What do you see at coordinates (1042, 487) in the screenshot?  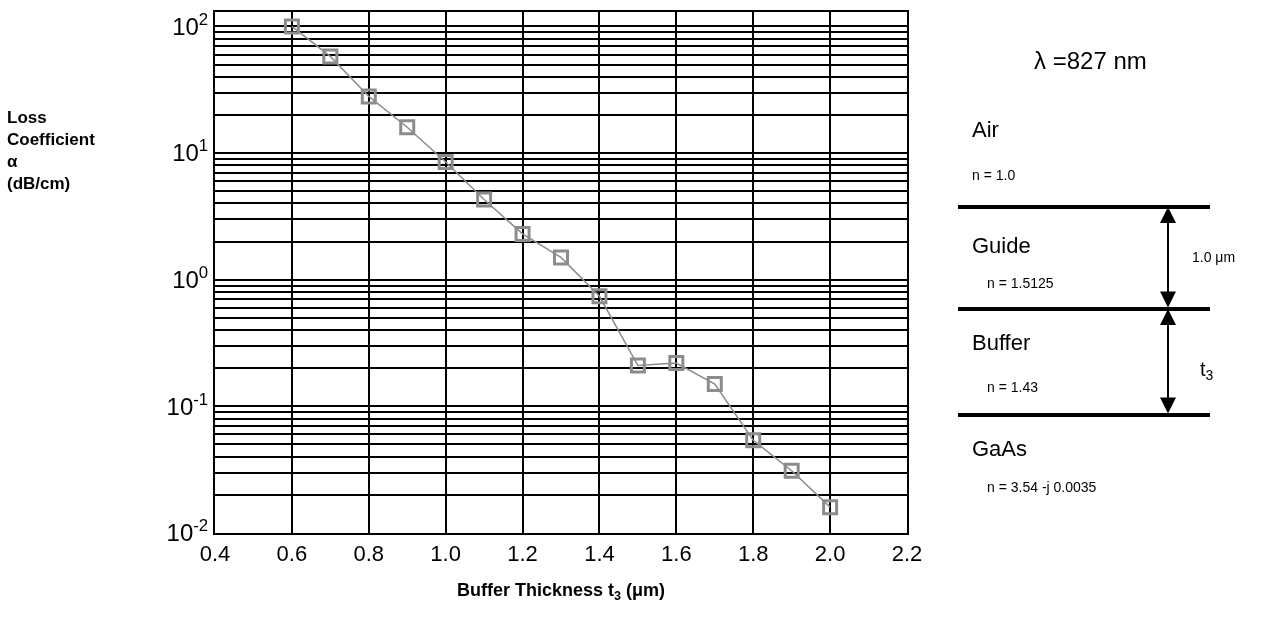 I see `text: n = 3.54 -j 0.0035` at bounding box center [1042, 487].